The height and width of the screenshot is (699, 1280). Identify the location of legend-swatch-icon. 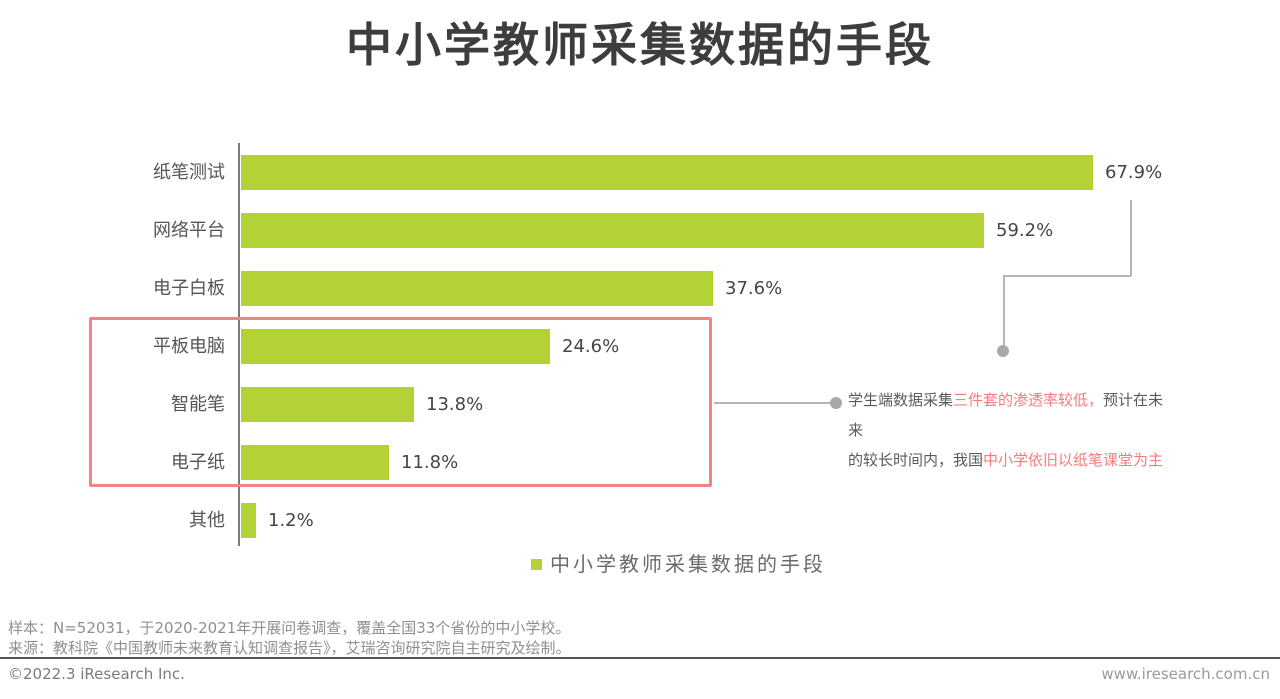
(536, 564).